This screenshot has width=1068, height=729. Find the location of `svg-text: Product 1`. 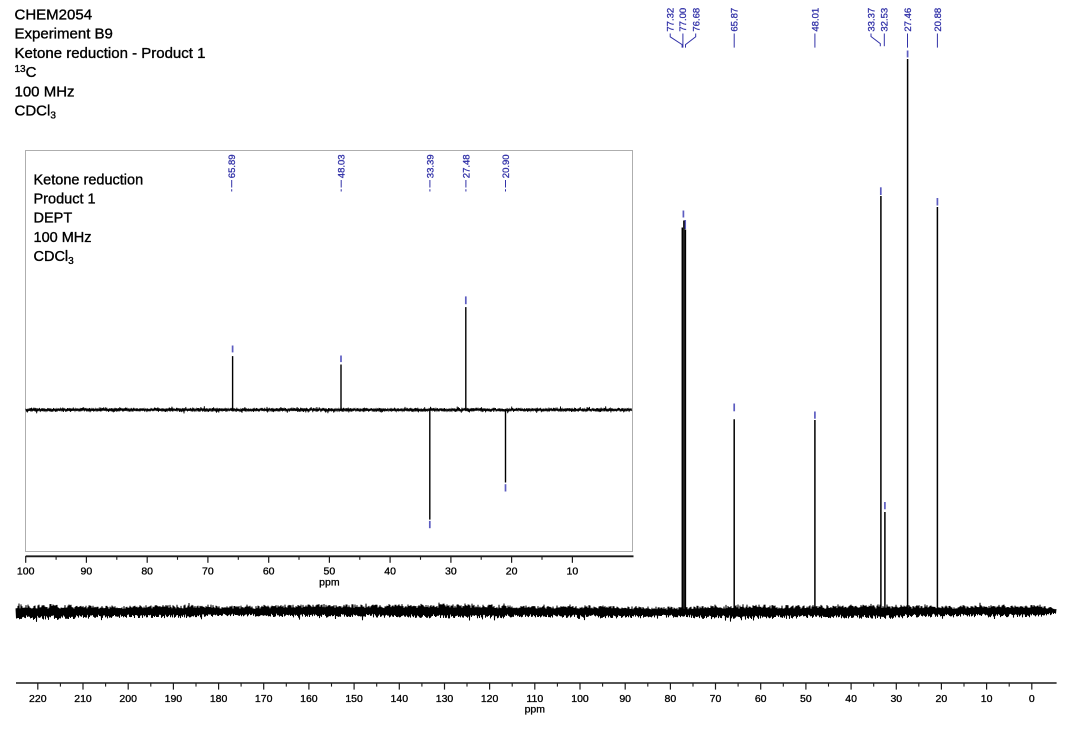

svg-text: Product 1 is located at coordinates (65, 200).